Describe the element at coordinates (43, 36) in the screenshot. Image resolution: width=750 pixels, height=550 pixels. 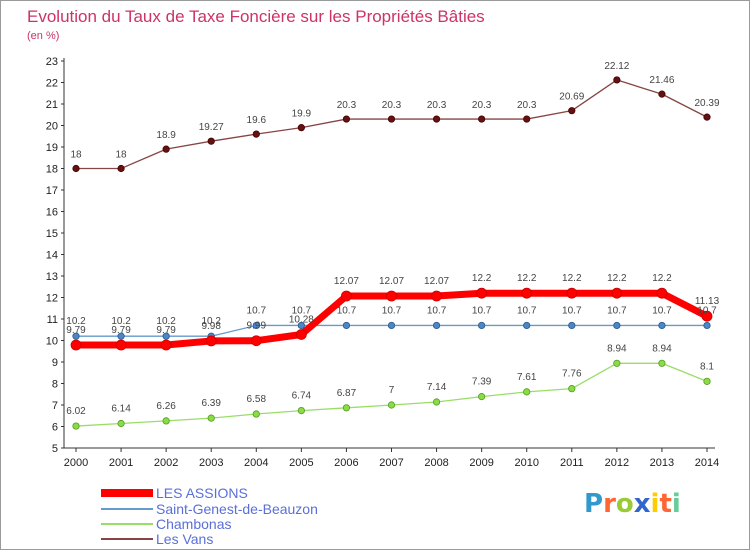
I see `chart-subtitle: (en %)` at that location.